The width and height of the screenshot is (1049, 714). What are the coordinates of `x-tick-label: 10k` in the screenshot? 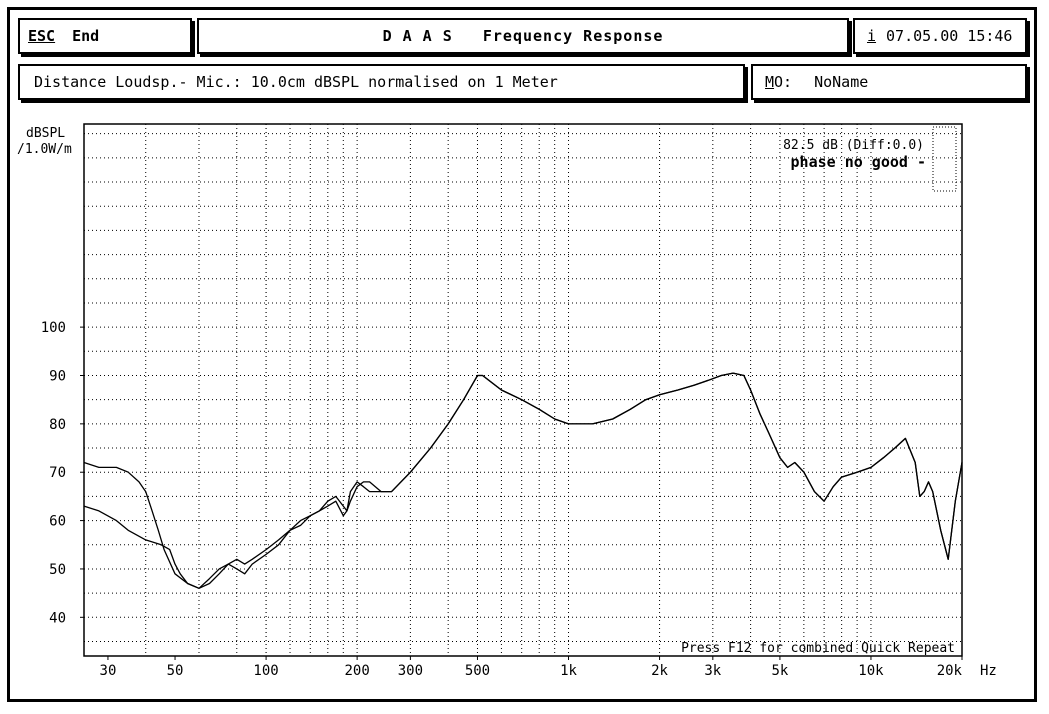 It's located at (871, 671).